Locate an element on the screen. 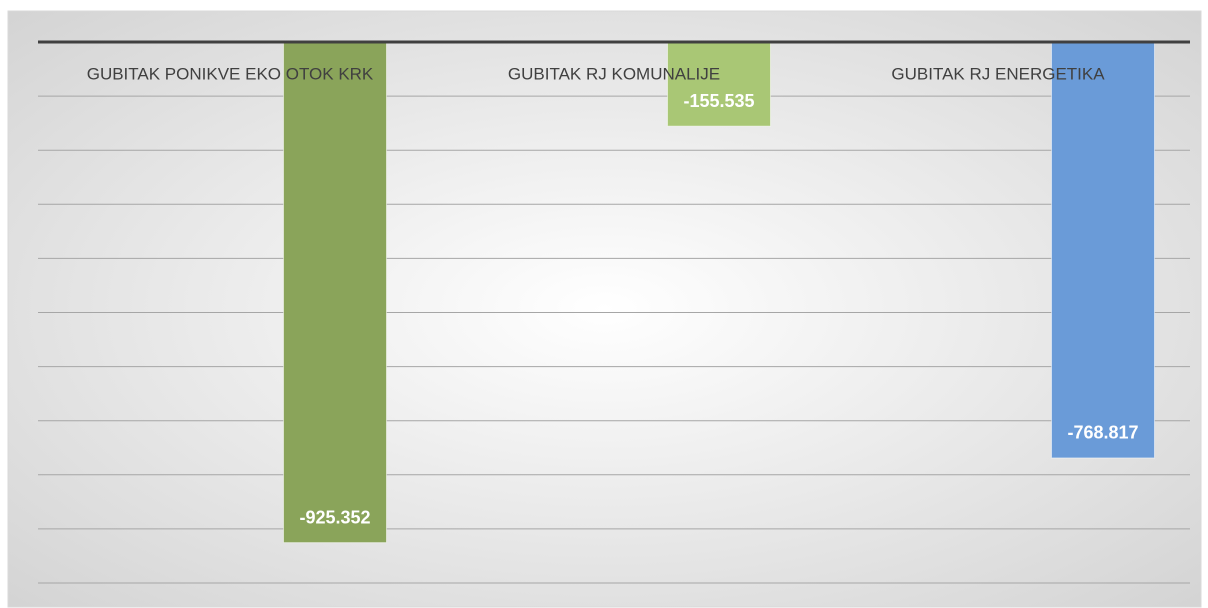 The image size is (1208, 608). value-label: -925.352 is located at coordinates (334, 517).